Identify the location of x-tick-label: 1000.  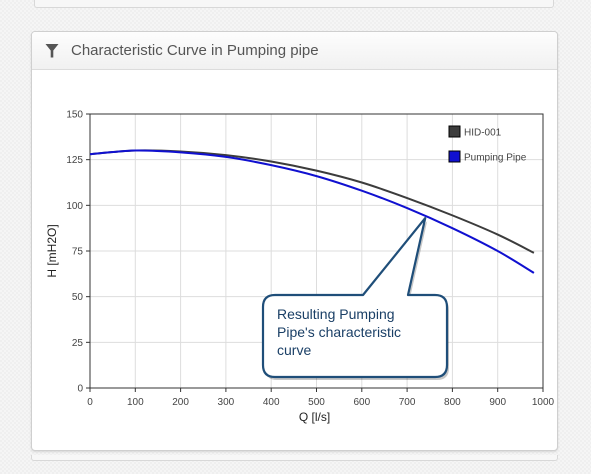
(543, 402).